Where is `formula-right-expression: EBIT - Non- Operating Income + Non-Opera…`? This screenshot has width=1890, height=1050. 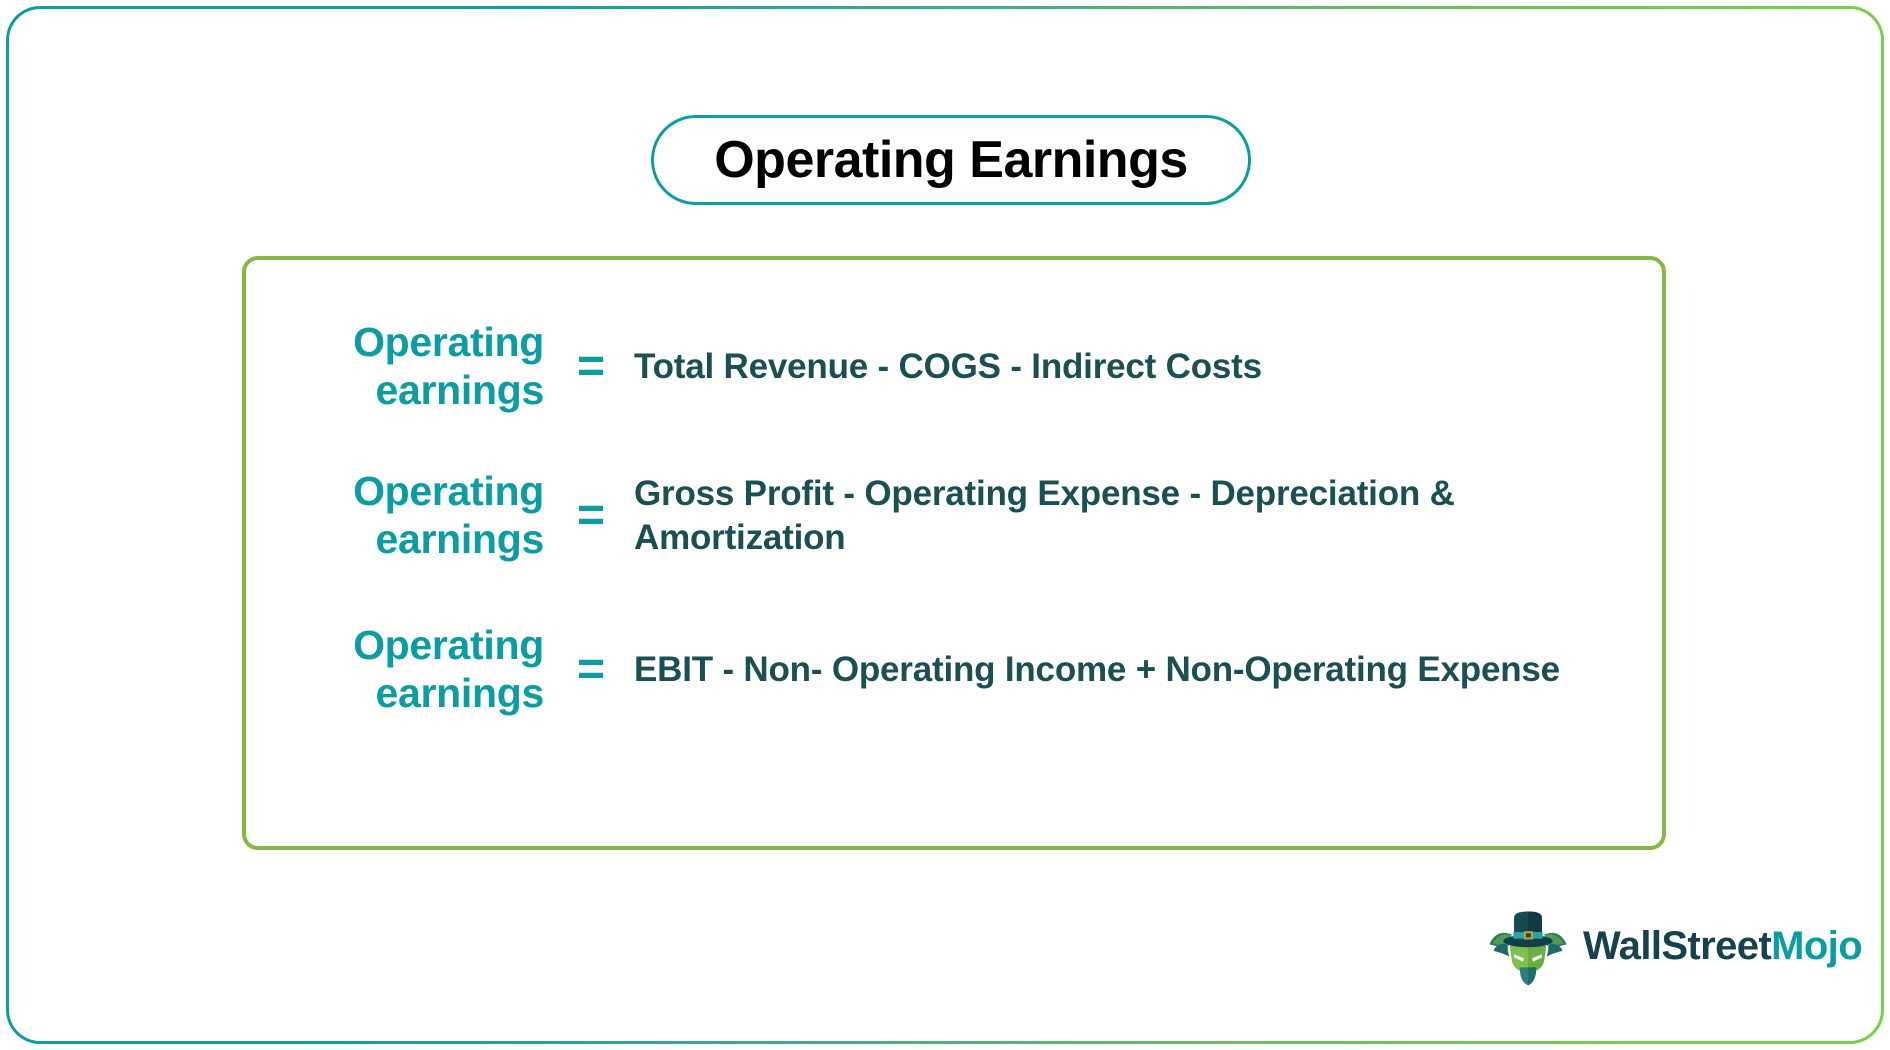 formula-right-expression: EBIT - Non- Operating Income + Non-Opera… is located at coordinates (1097, 669).